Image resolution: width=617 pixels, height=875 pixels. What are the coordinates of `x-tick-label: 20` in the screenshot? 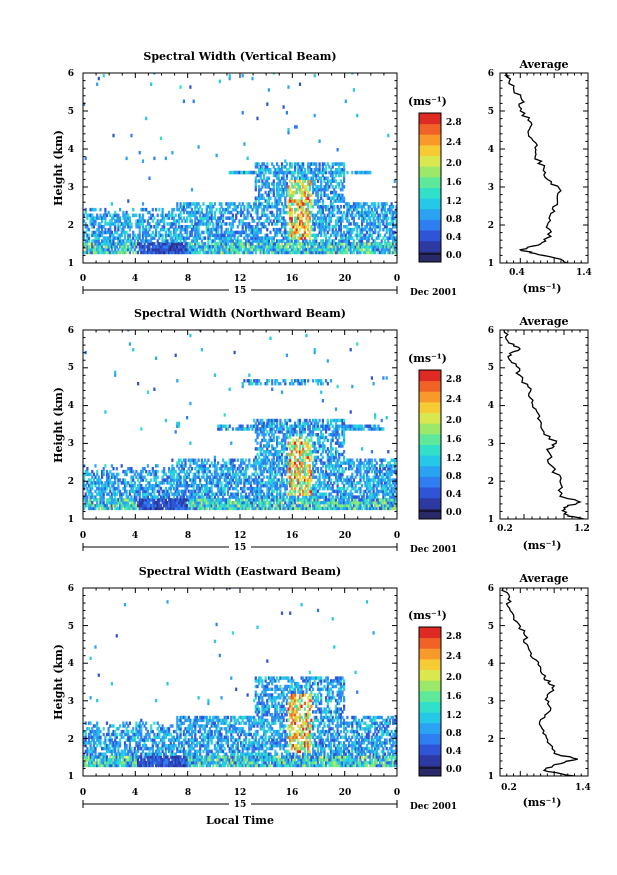 It's located at (345, 279).